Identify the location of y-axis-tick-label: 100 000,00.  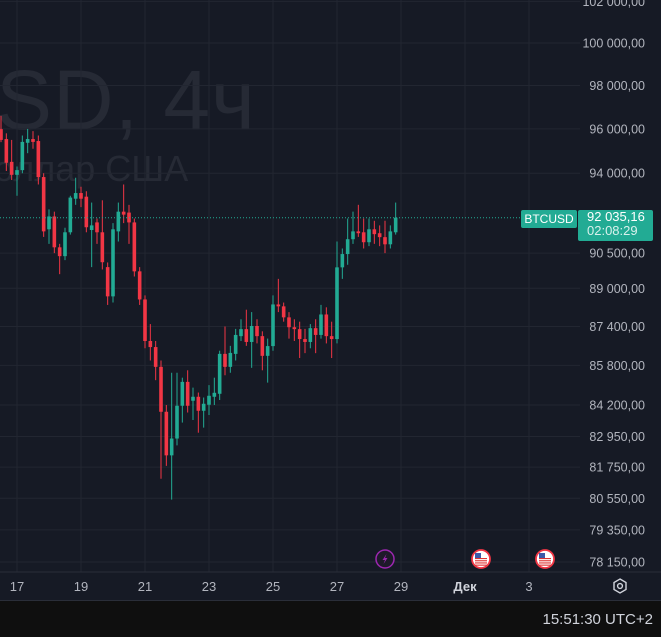
(613, 44).